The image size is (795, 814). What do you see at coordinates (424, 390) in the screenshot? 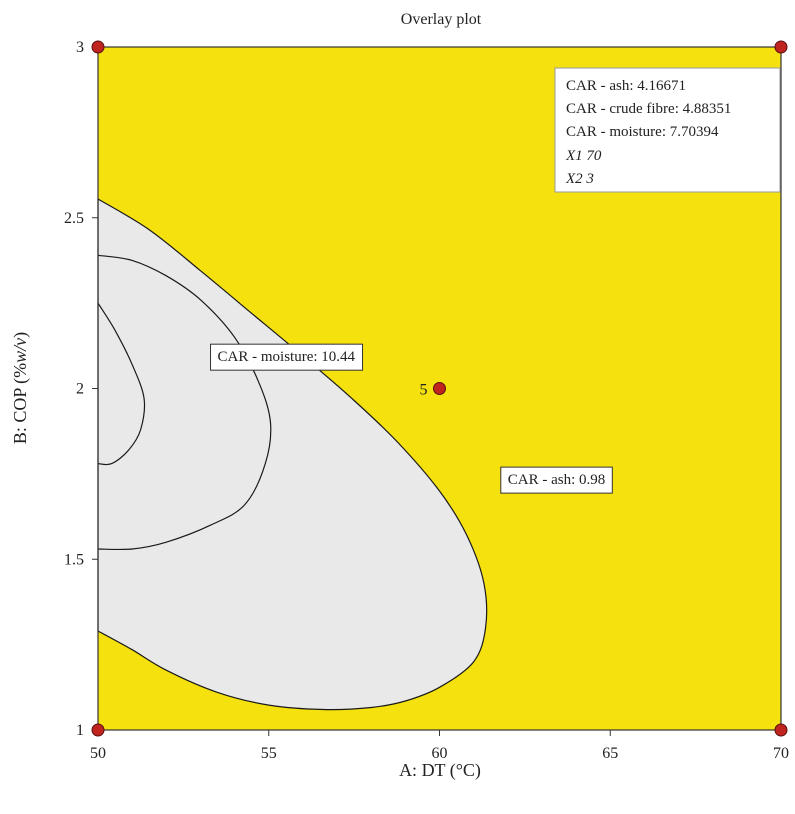
I see `design-point-label: 5` at bounding box center [424, 390].